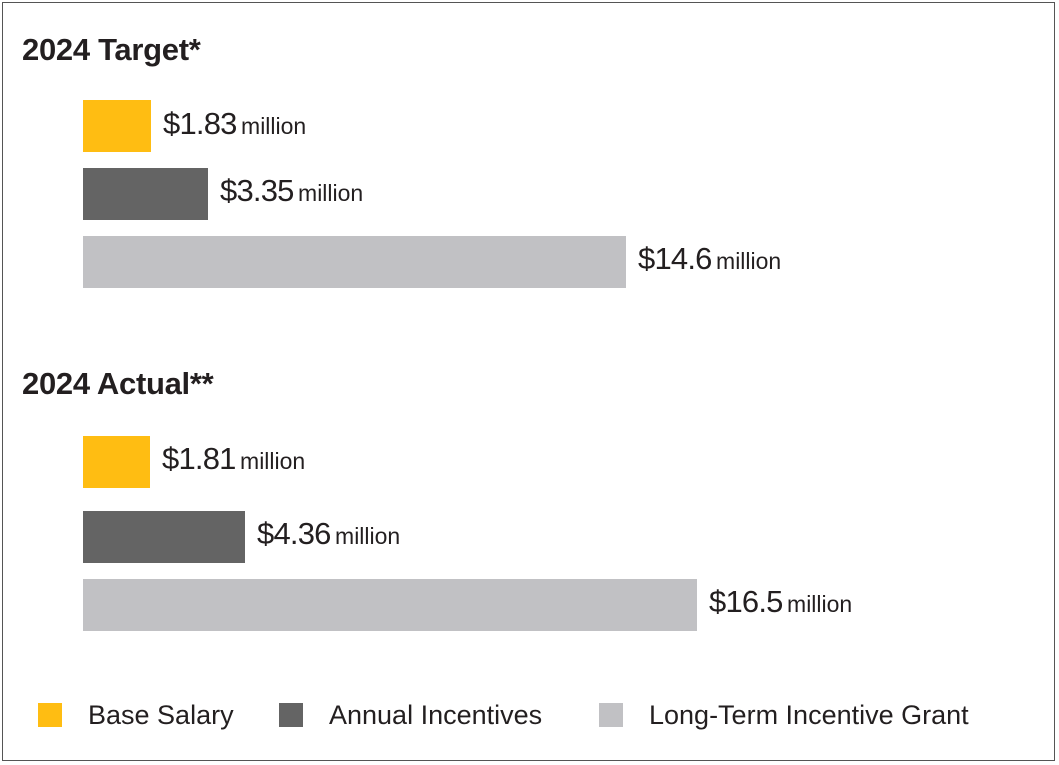  Describe the element at coordinates (611, 715) in the screenshot. I see `long-term-incentive-swatch` at that location.